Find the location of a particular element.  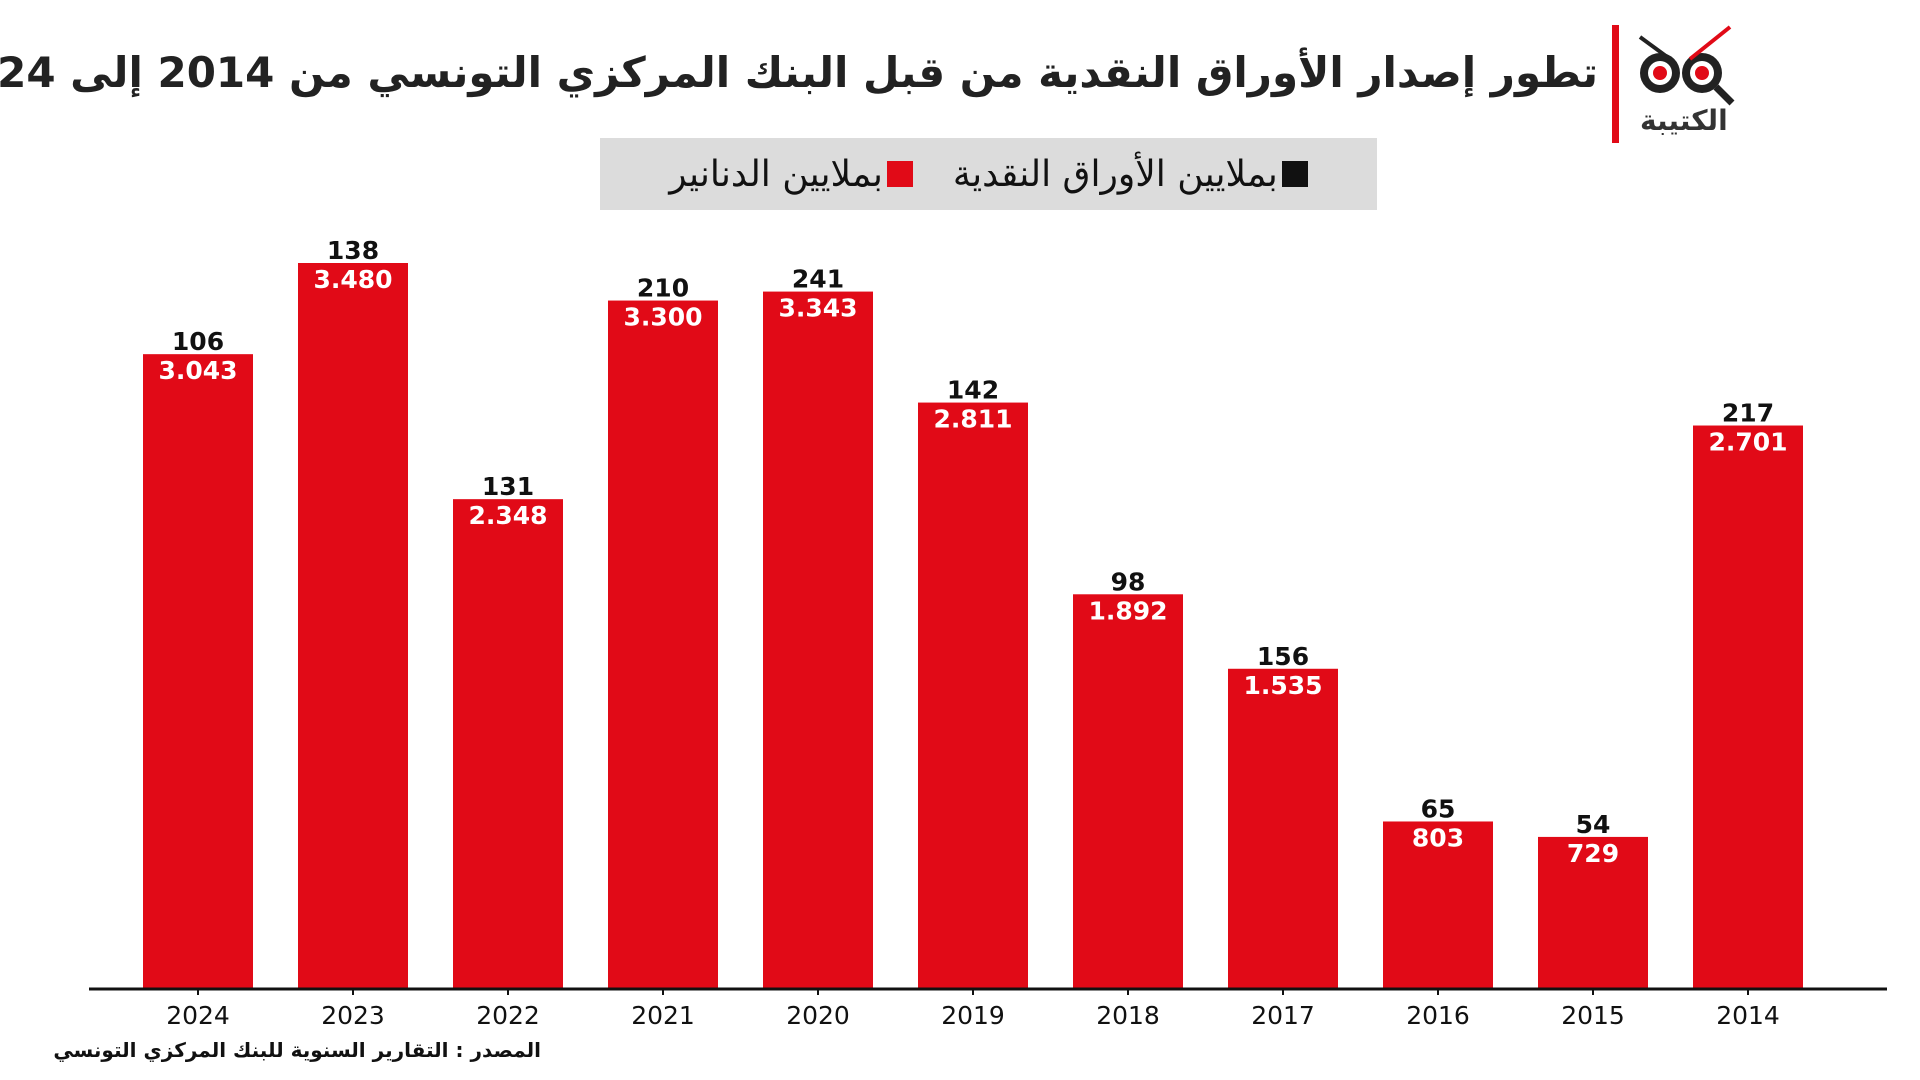

x-tick-label: 2019 is located at coordinates (973, 1015).